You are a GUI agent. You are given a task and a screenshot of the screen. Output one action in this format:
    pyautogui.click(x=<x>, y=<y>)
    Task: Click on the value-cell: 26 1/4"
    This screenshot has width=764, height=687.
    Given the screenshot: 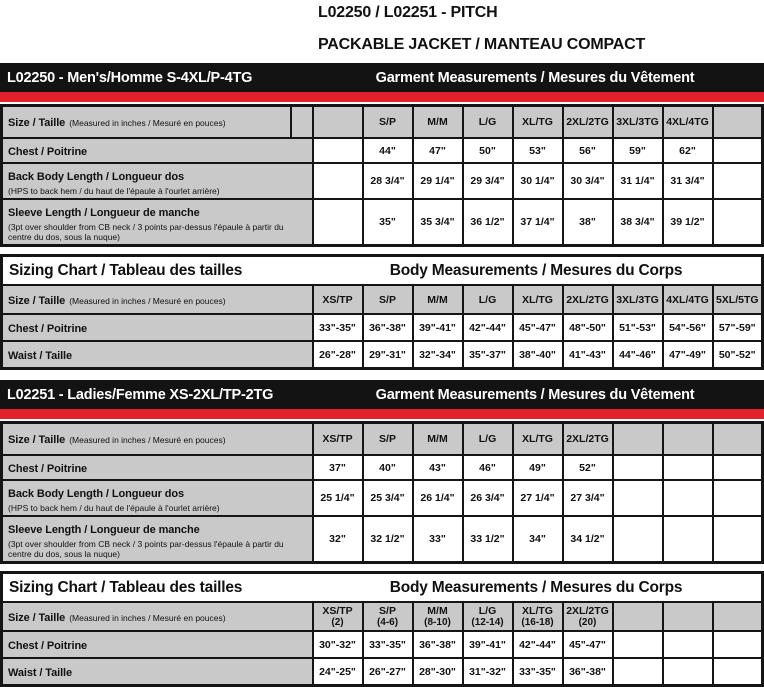 What is the action you would take?
    pyautogui.click(x=437, y=498)
    